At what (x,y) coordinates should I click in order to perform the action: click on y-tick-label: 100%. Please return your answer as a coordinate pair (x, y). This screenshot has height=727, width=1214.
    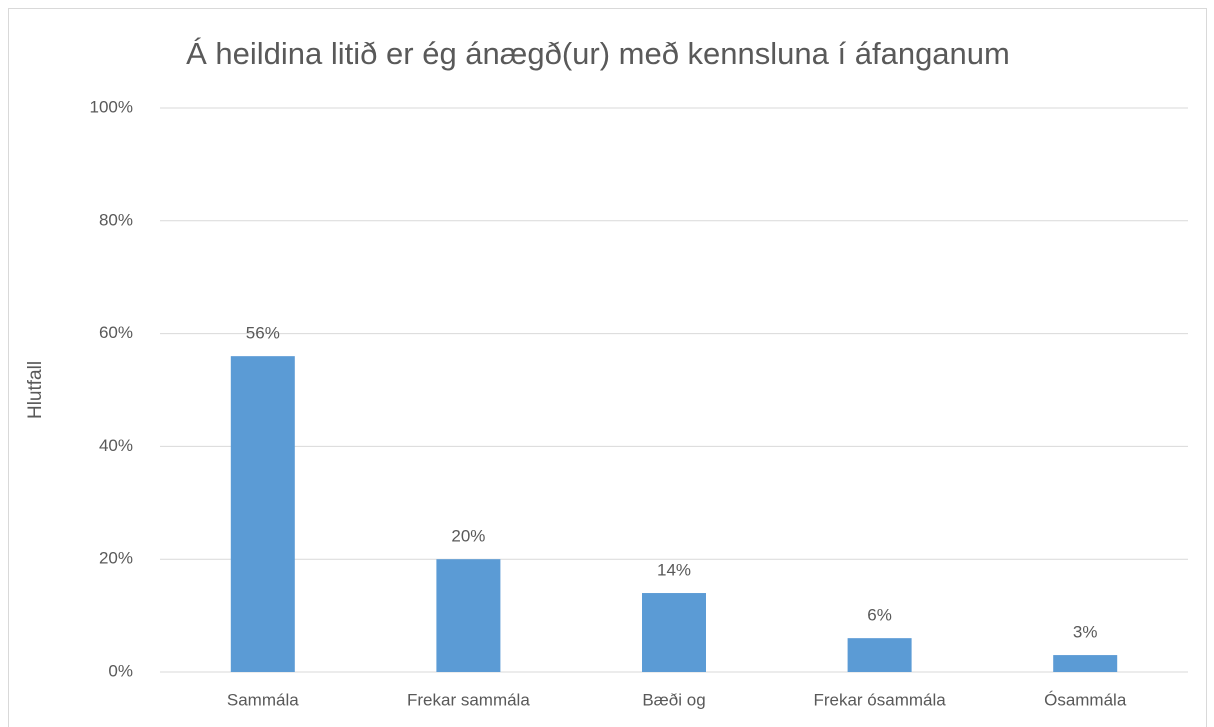
    Looking at the image, I should click on (111, 106).